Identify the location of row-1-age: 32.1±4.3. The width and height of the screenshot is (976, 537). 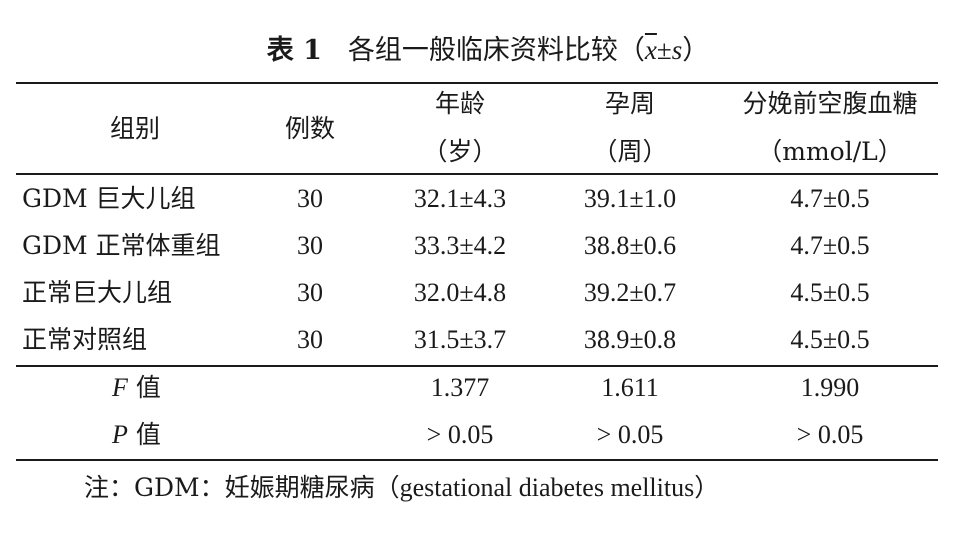
(460, 198).